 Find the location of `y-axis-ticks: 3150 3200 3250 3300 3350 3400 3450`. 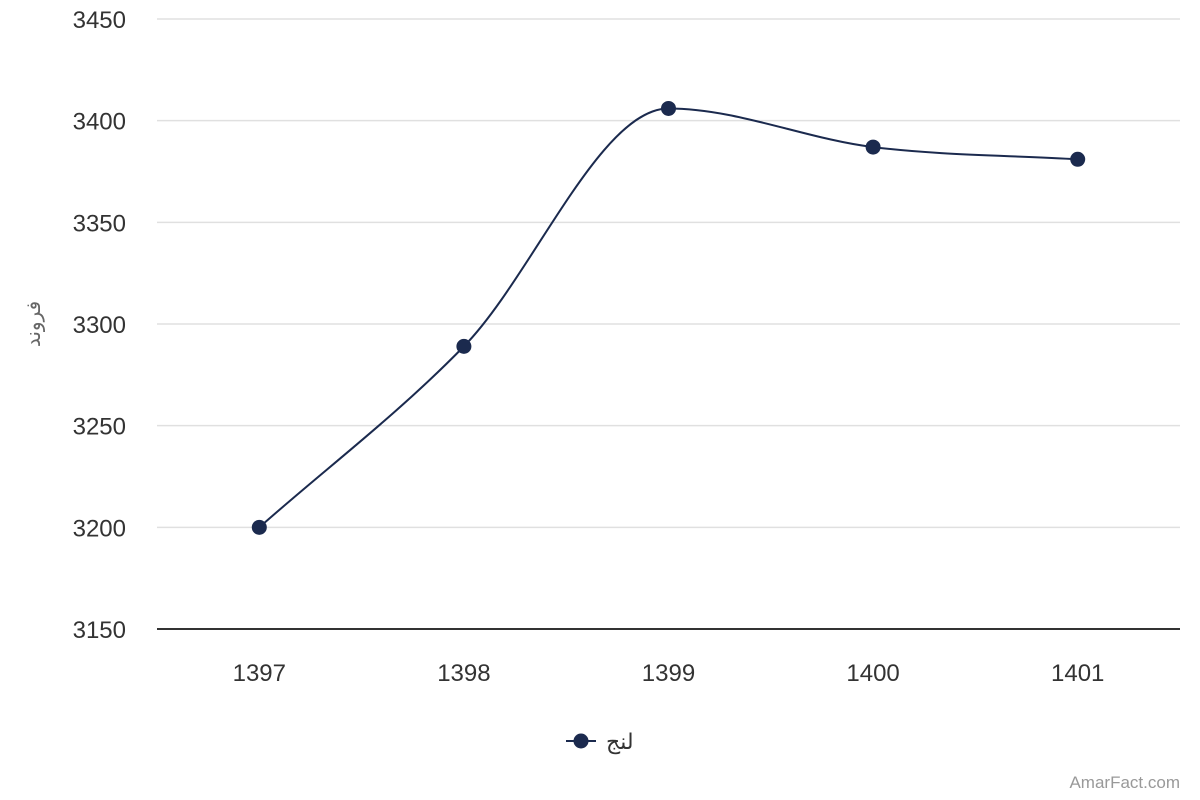

y-axis-ticks: 3150 3200 3250 3300 3350 3400 3450 is located at coordinates (99, 325).